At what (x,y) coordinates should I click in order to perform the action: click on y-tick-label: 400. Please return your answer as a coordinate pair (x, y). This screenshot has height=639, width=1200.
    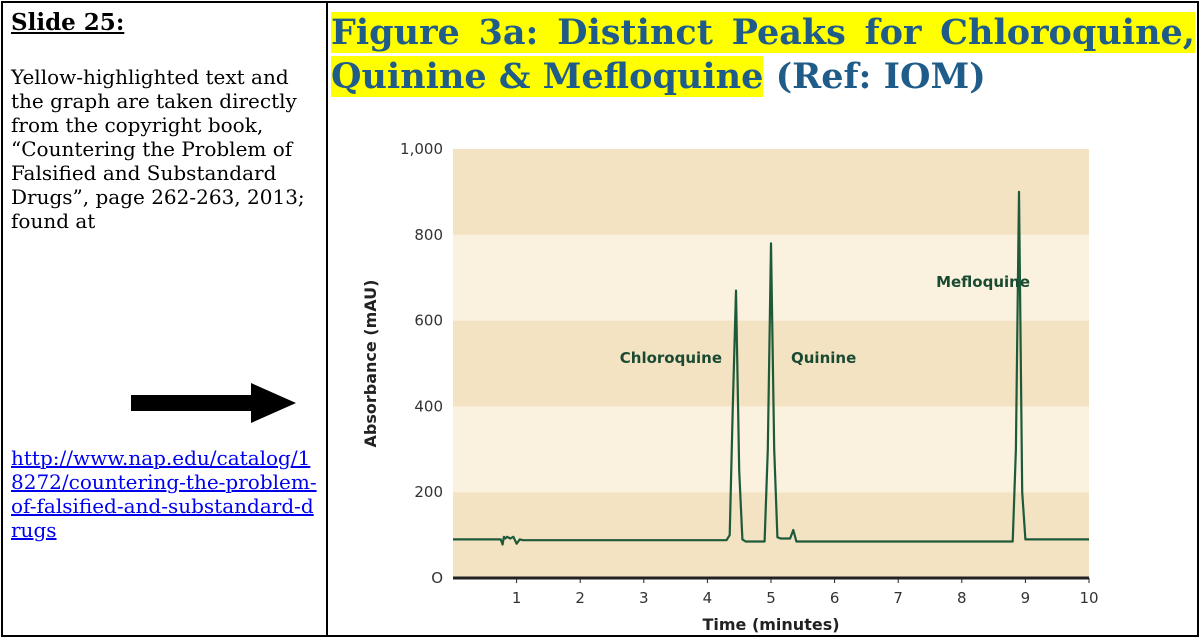
    Looking at the image, I should click on (428, 406).